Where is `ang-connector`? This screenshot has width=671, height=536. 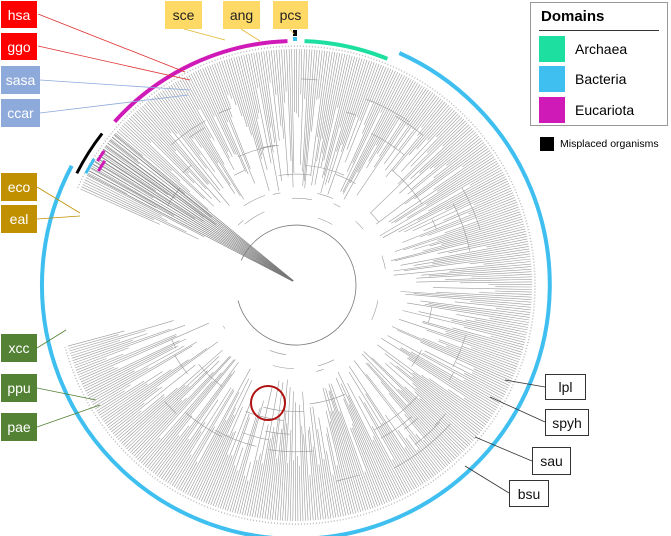 ang-connector is located at coordinates (250, 35).